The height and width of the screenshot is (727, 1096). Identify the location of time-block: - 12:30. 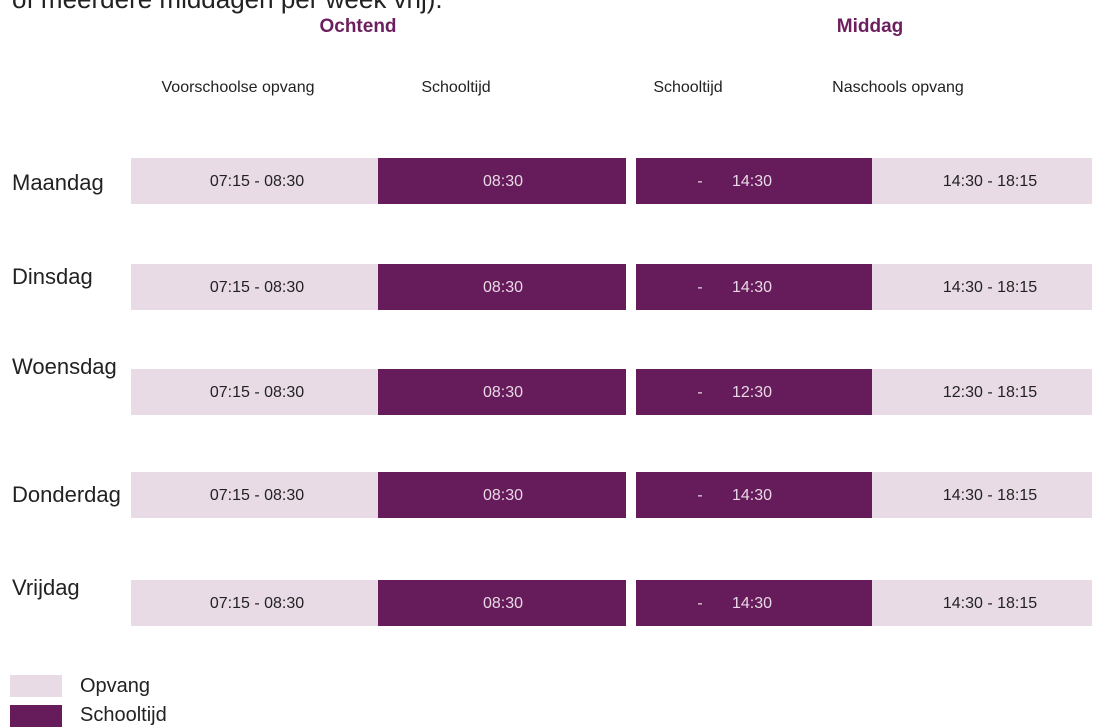
(754, 392).